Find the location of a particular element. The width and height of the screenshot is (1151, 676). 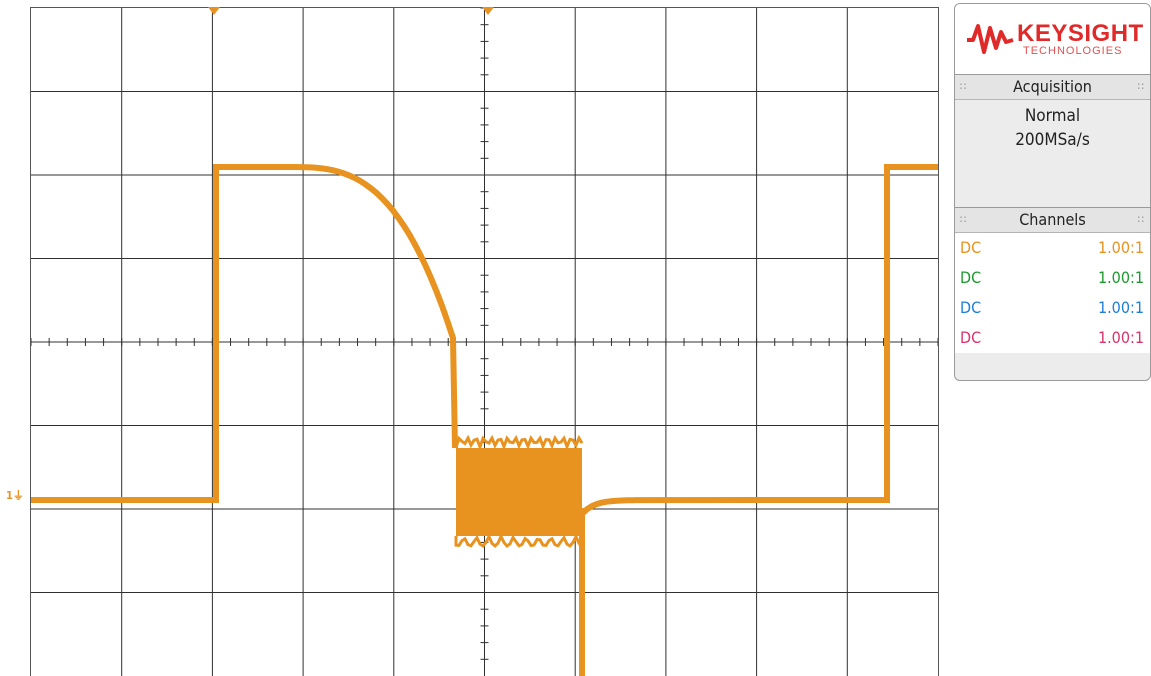

time-reference-icon is located at coordinates (488, 11).